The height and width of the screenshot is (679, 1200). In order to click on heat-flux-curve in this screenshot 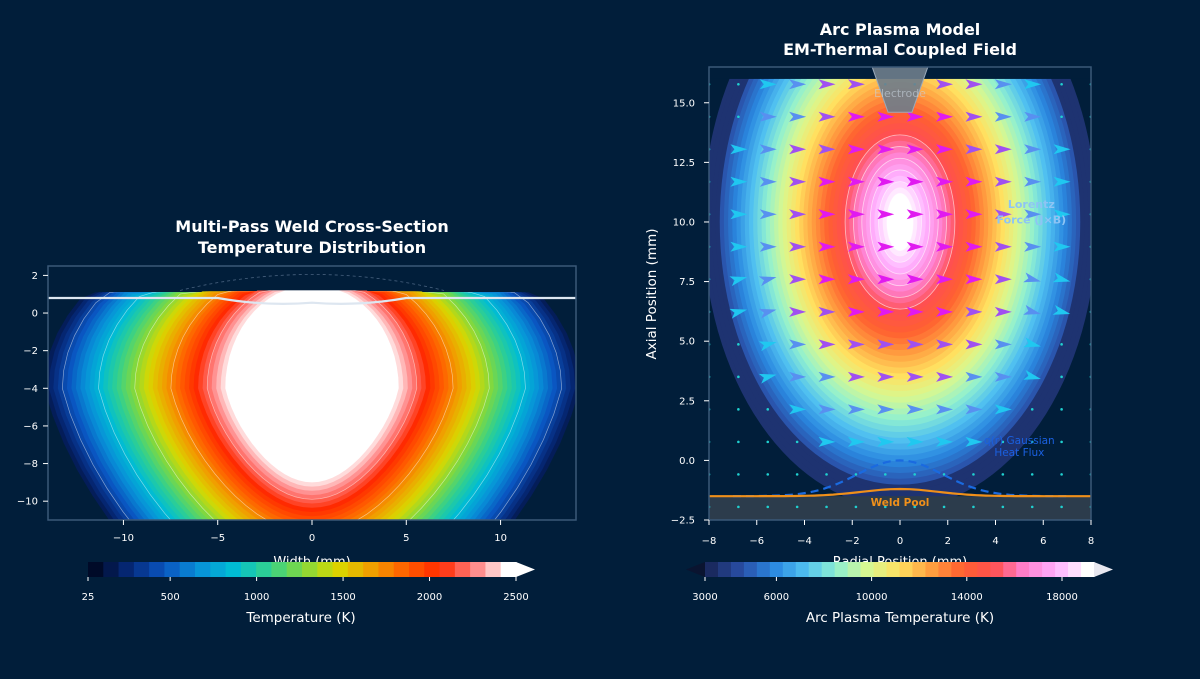, I will do `click(900, 478)`.